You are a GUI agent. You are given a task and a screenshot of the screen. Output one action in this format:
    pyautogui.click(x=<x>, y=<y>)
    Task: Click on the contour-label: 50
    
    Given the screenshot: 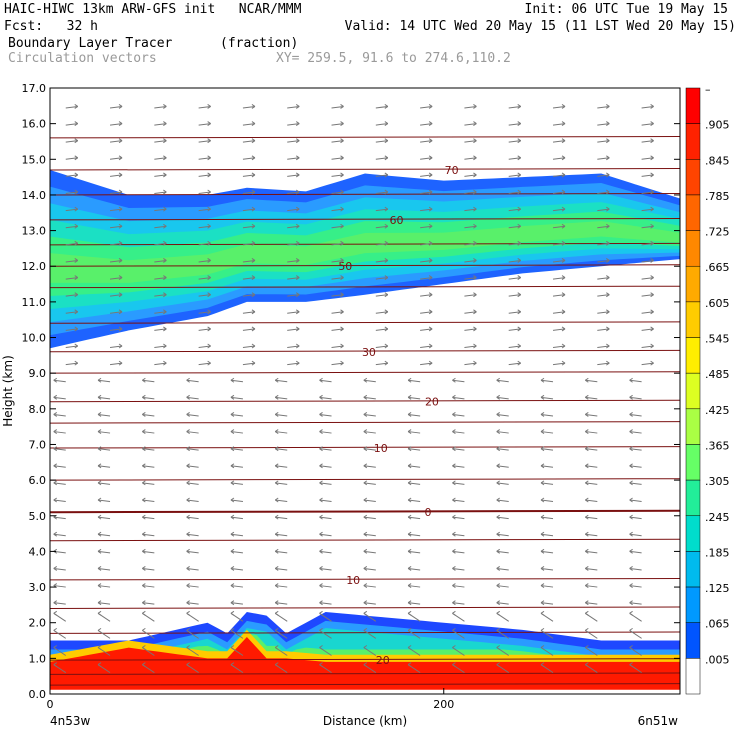 What is the action you would take?
    pyautogui.click(x=345, y=266)
    